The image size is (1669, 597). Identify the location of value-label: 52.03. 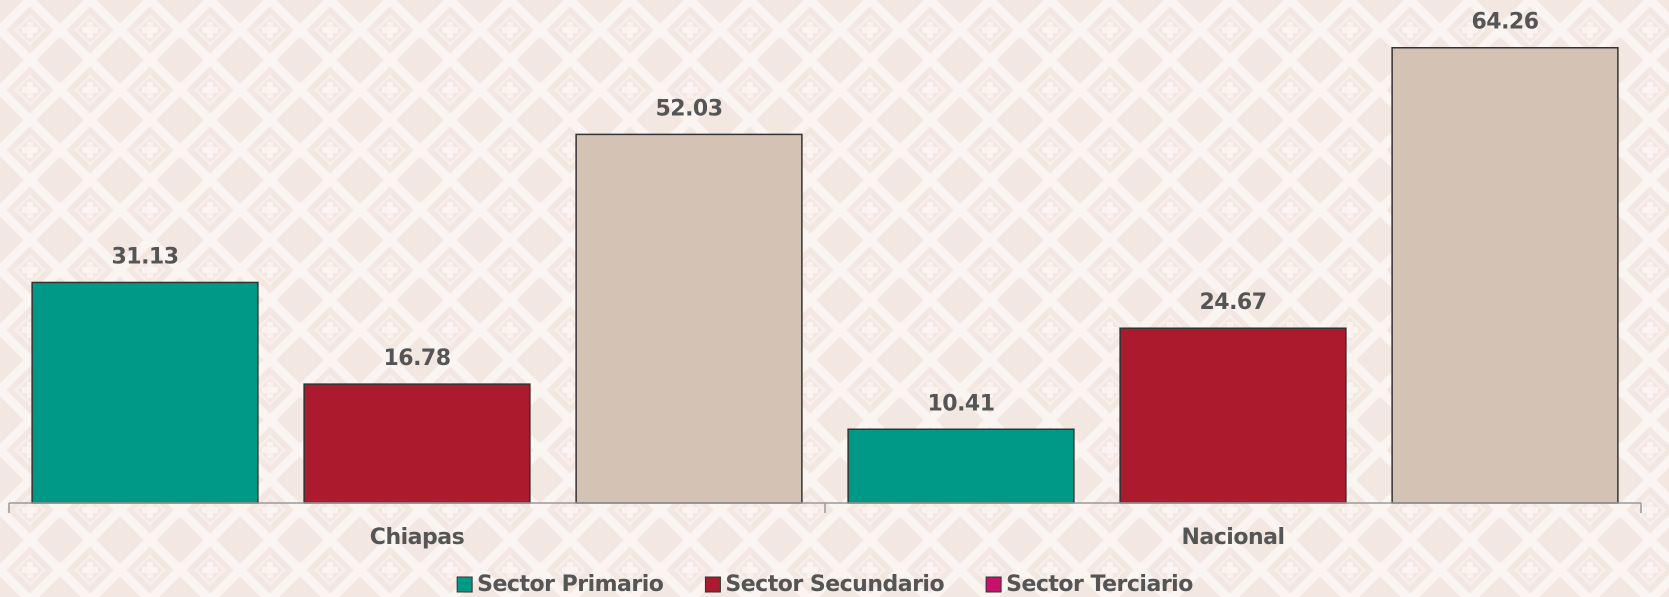
(688, 108).